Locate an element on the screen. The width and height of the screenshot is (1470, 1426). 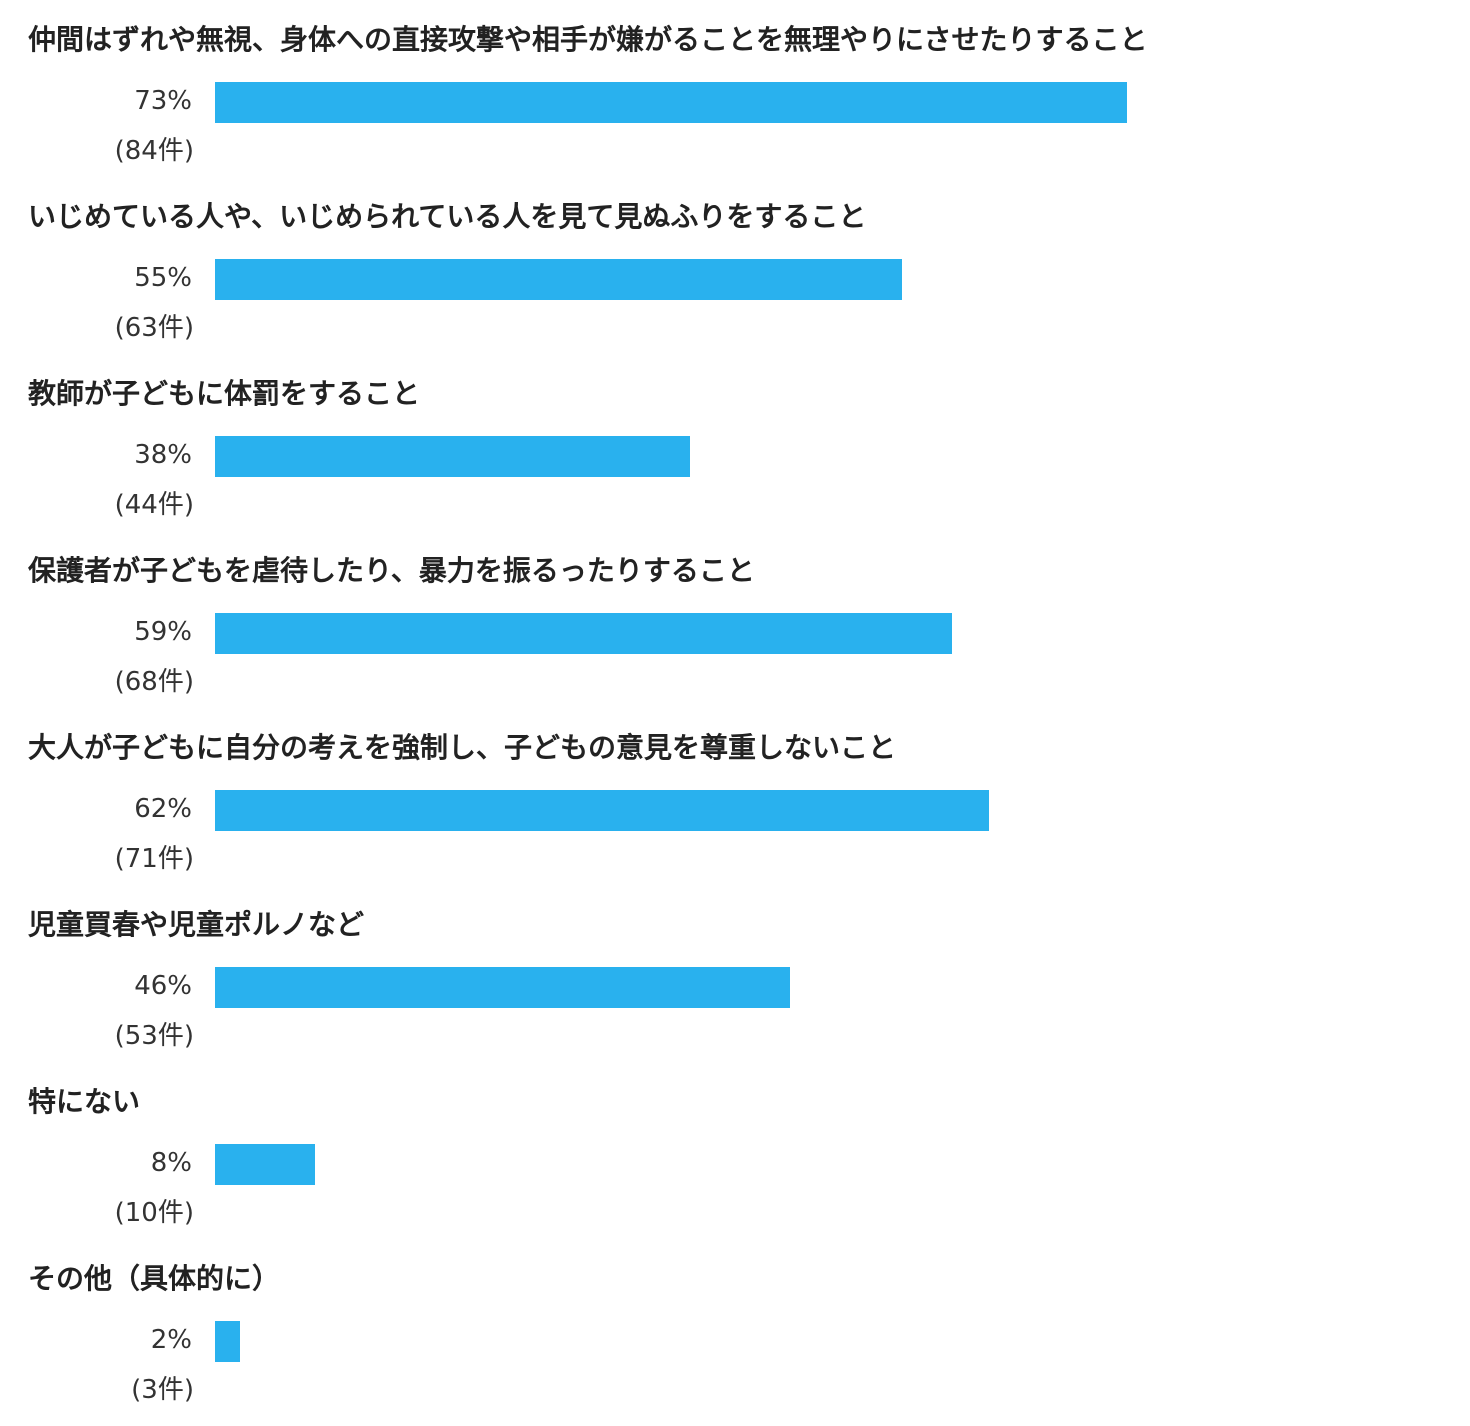
value-label: 8% is located at coordinates (171, 1163).